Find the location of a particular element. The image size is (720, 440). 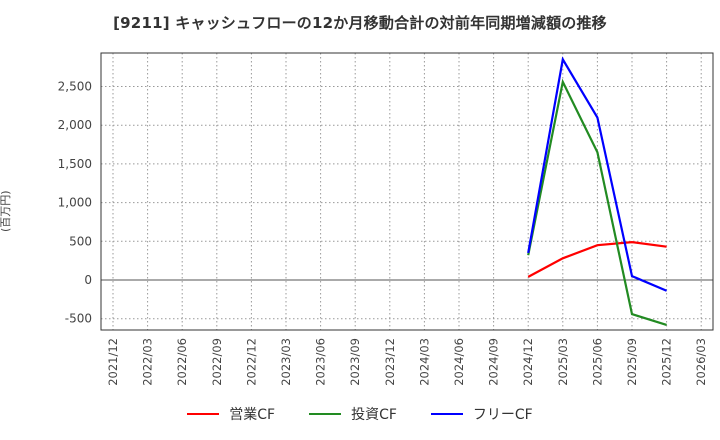

y-tick-label: 2,000 is located at coordinates (75, 125).